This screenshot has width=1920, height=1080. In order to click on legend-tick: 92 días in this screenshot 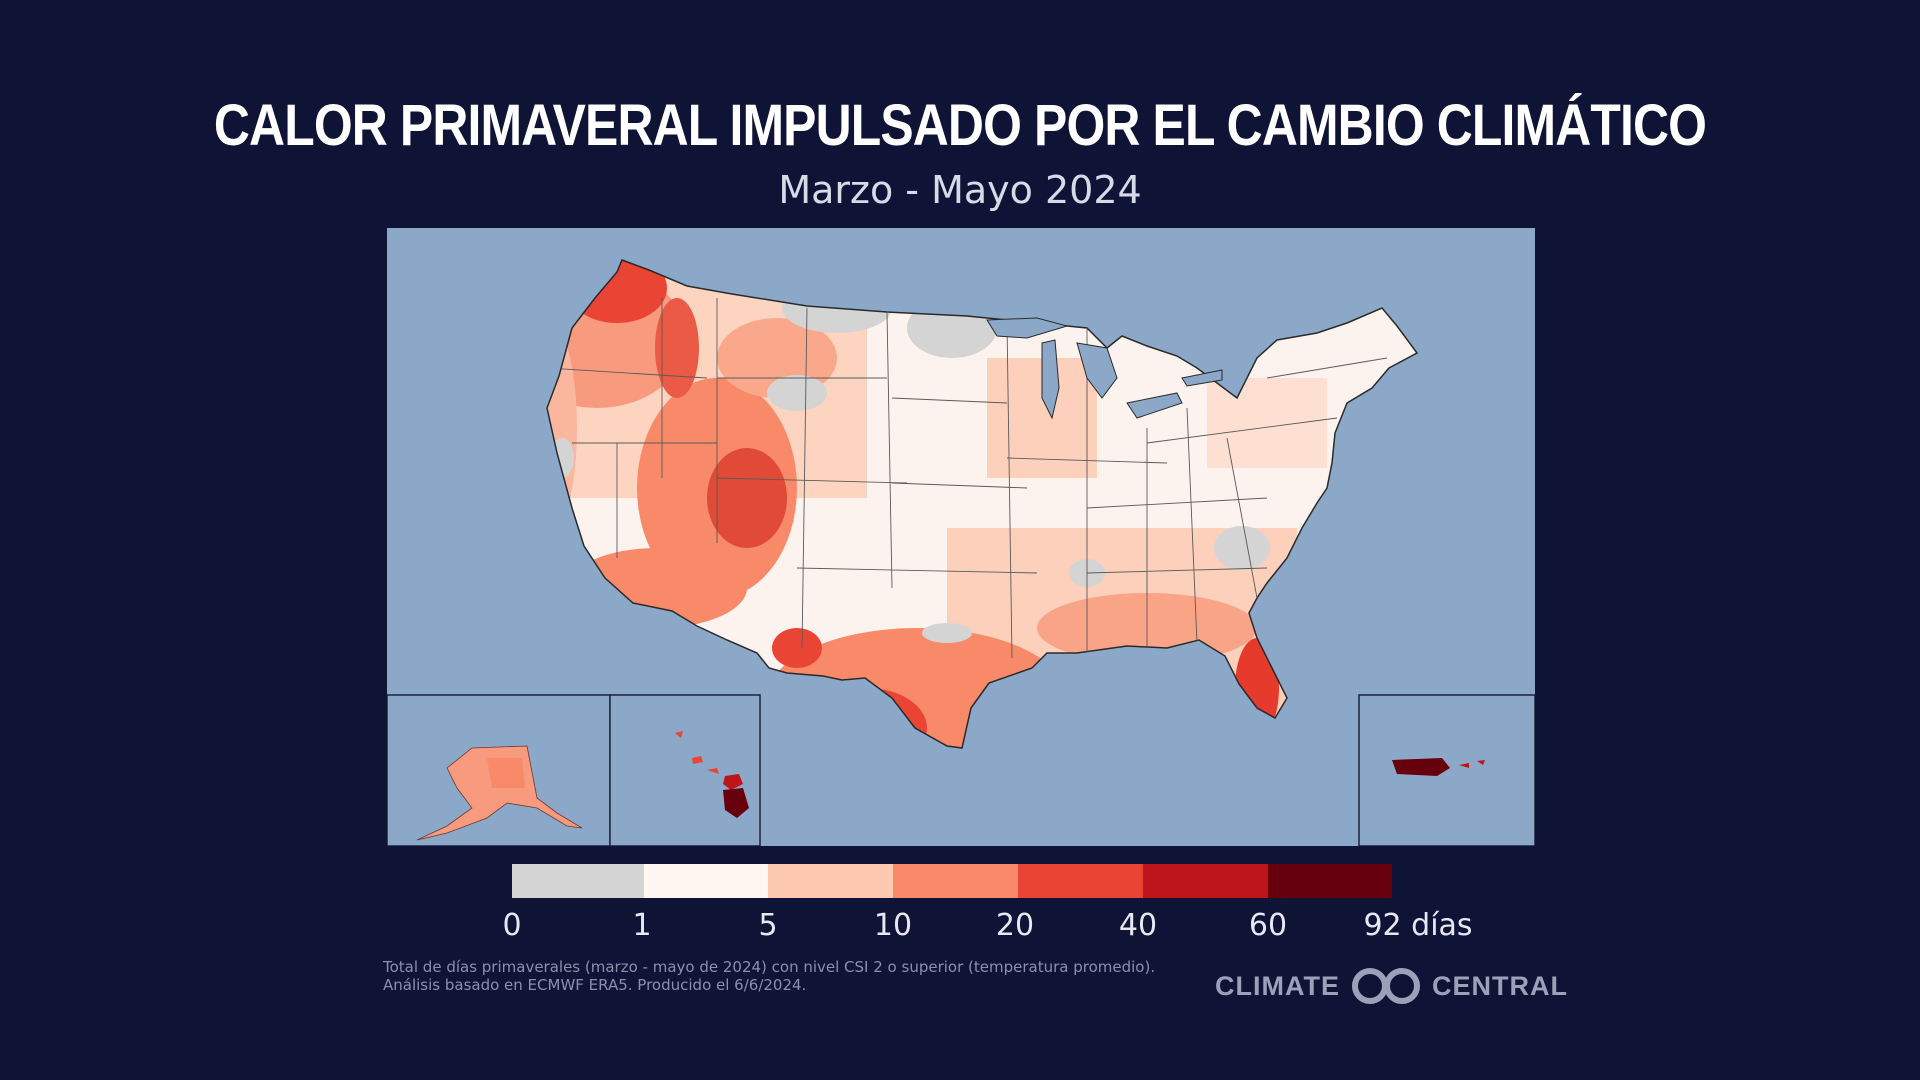, I will do `click(1418, 925)`.